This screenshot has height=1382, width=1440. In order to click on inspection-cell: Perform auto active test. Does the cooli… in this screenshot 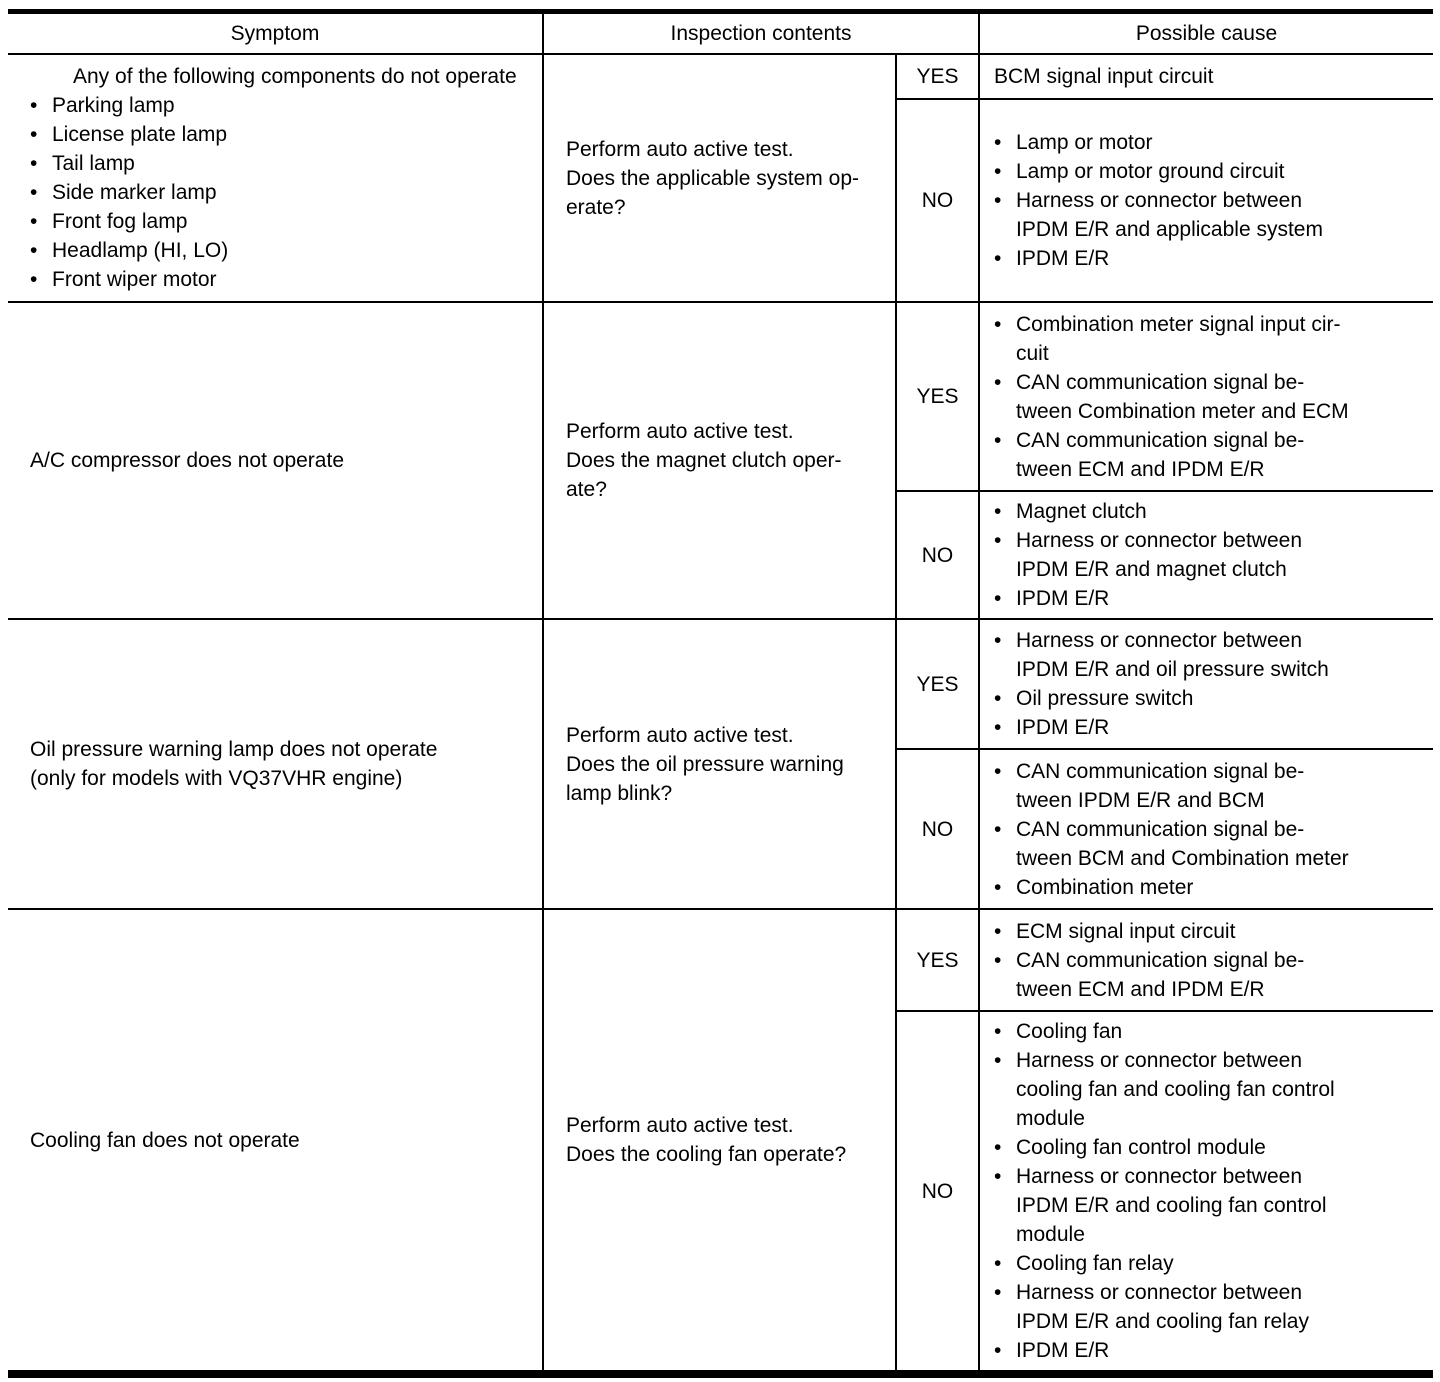, I will do `click(718, 1140)`.